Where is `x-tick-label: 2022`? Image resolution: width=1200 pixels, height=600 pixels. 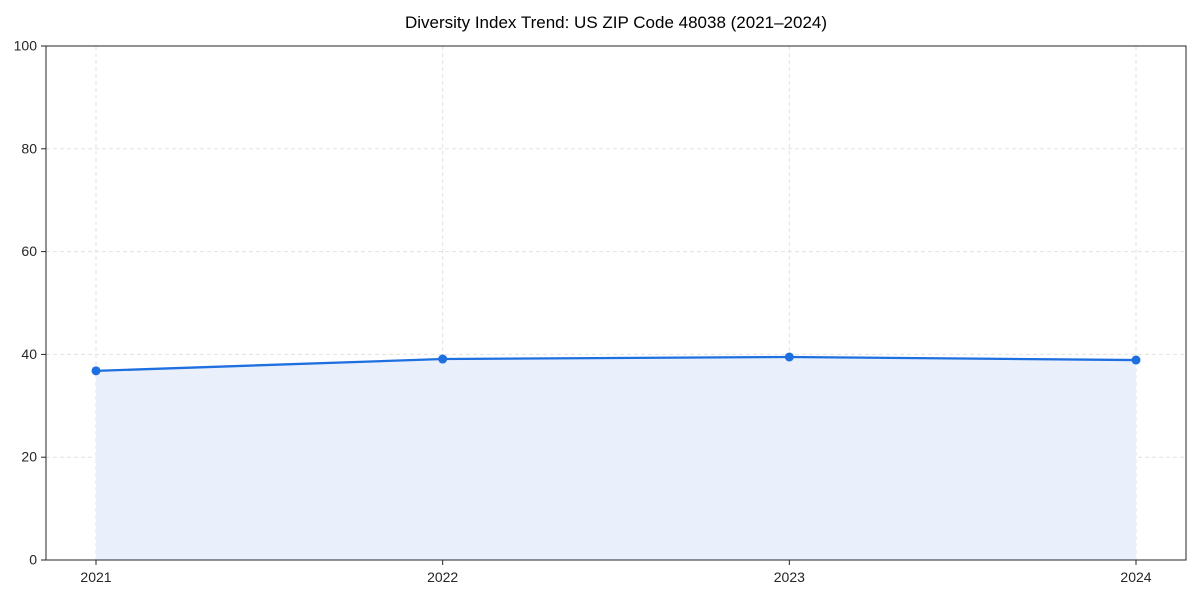
x-tick-label: 2022 is located at coordinates (442, 577).